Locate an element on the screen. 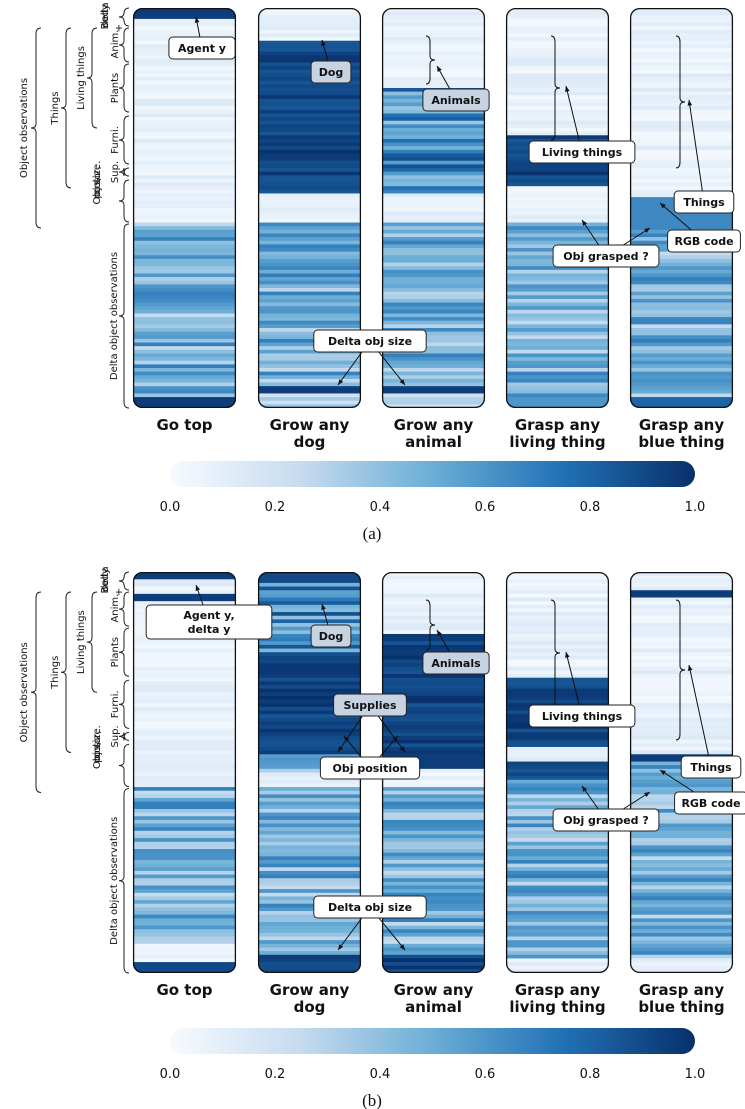 This screenshot has height=1109, width=745. heatmap-column is located at coordinates (557, 772).